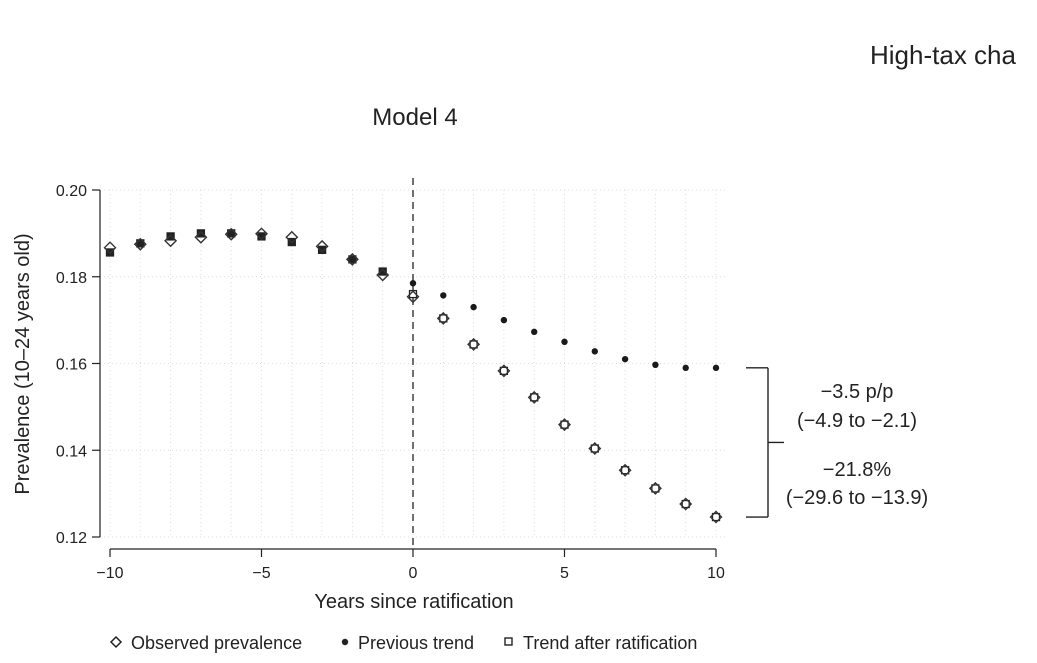 The image size is (1037, 663). Describe the element at coordinates (216, 643) in the screenshot. I see `legend-label-observed: Observed prevalence` at that location.